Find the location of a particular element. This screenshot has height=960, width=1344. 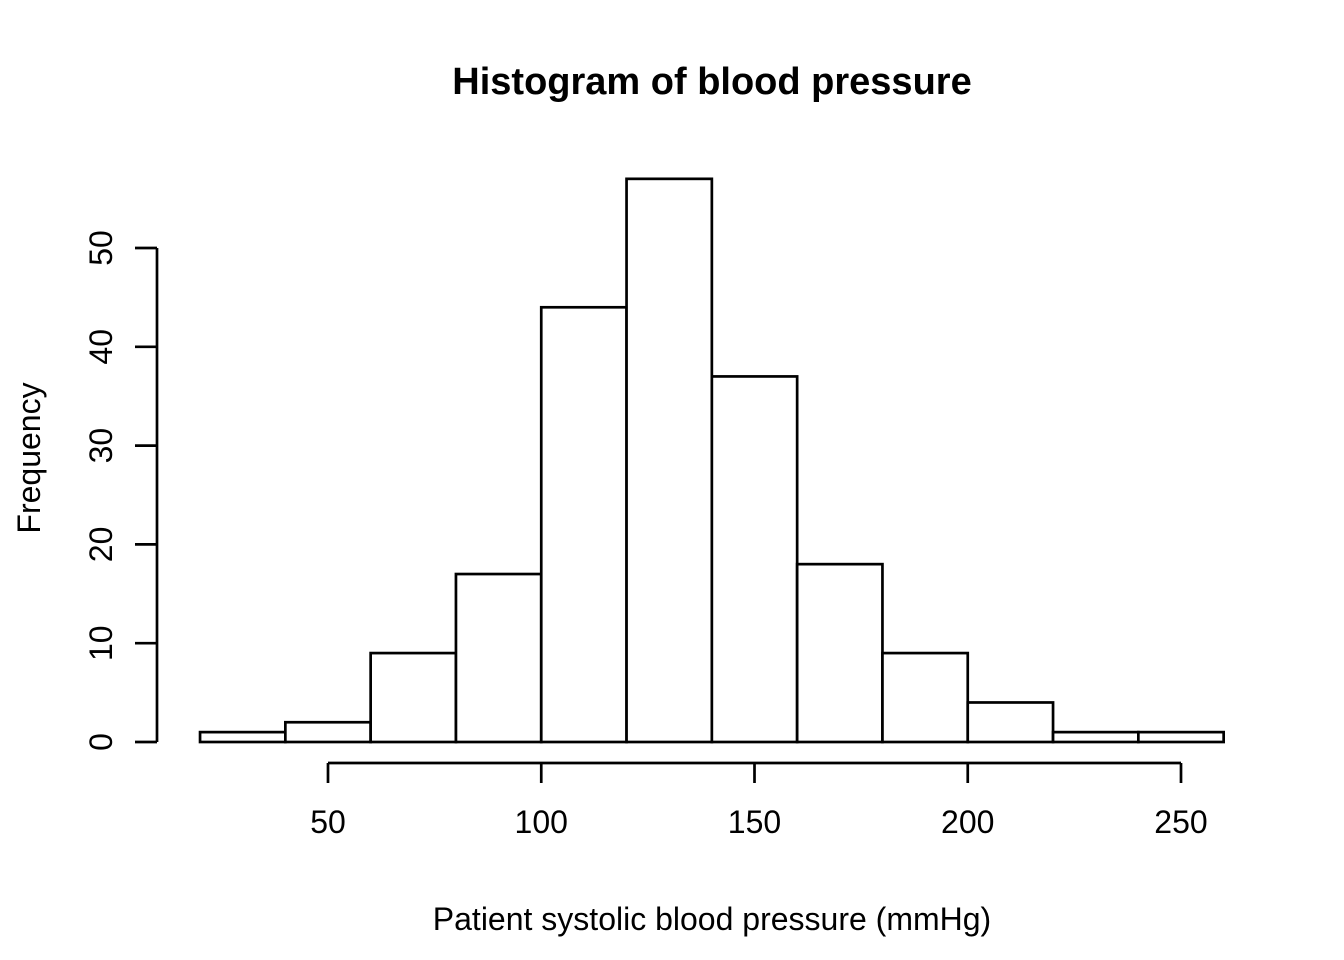

y-tick-label: 50 is located at coordinates (101, 248).